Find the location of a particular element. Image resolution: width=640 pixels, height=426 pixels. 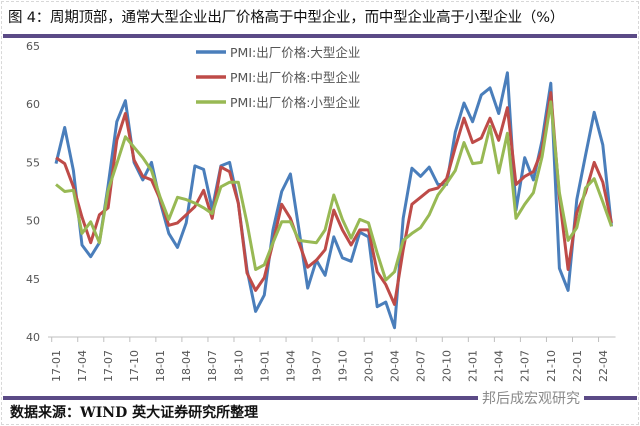

y-tick-label: 50 is located at coordinates (33, 221).